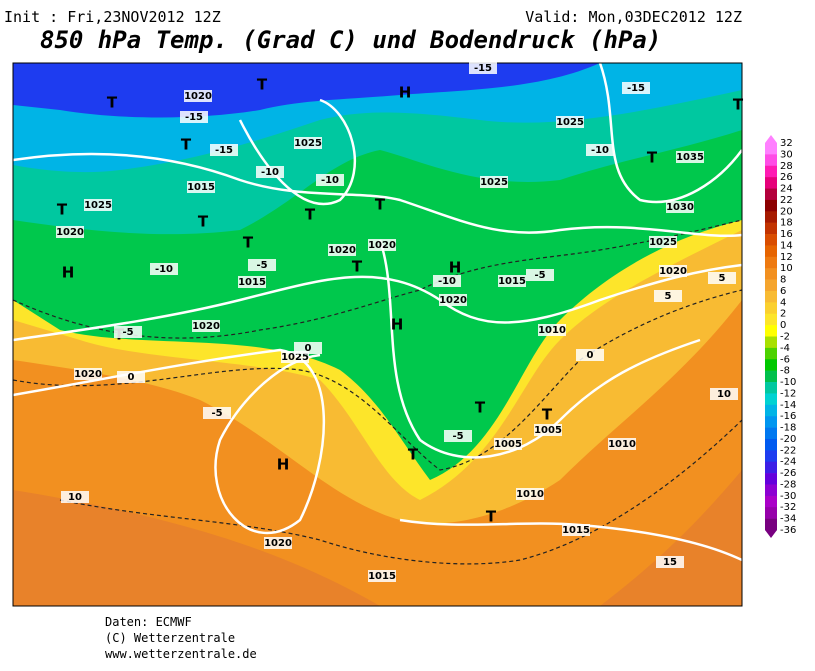 The width and height of the screenshot is (815, 671). I want to click on colorbar-label: 12, so click(786, 257).